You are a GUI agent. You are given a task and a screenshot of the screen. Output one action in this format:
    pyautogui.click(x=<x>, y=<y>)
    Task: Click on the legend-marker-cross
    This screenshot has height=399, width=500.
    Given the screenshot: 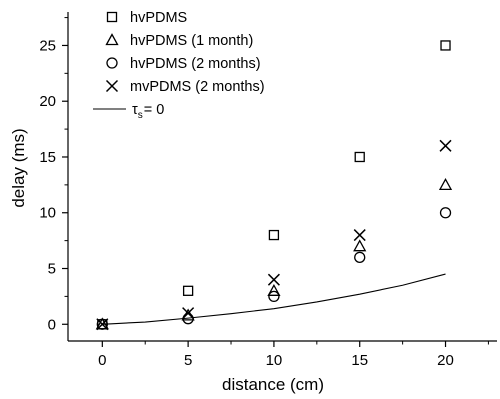 What is the action you would take?
    pyautogui.click(x=112, y=86)
    